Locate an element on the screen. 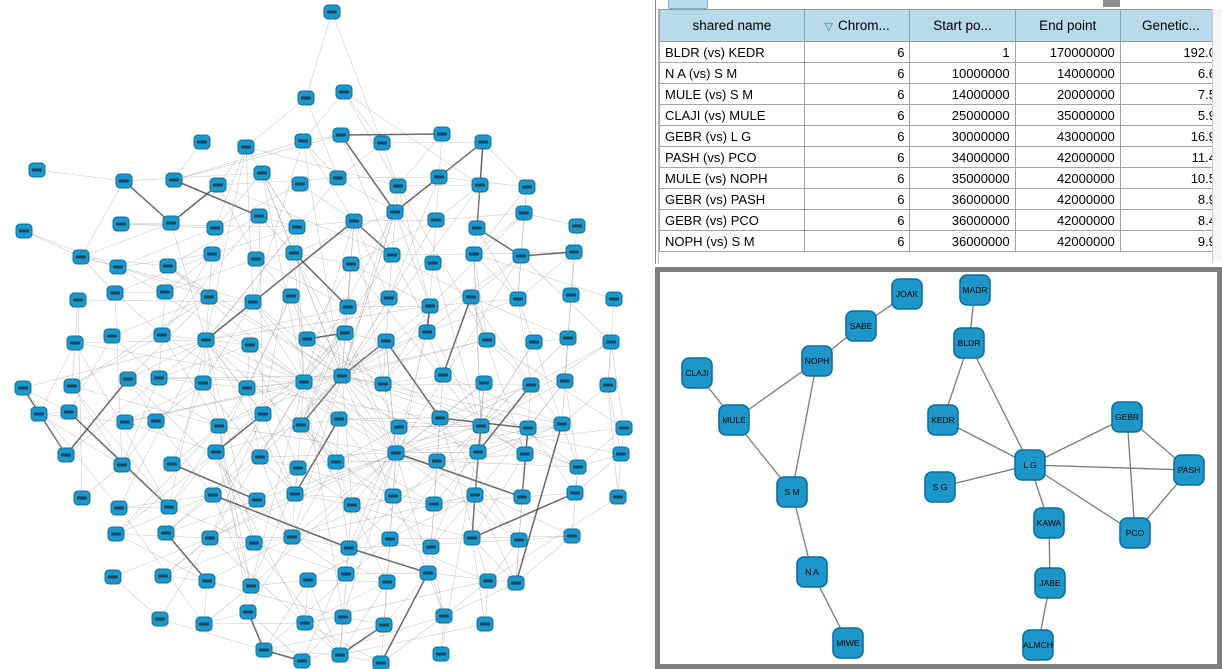 The height and width of the screenshot is (669, 1222). table-cell: 43000000 is located at coordinates (1067, 136).